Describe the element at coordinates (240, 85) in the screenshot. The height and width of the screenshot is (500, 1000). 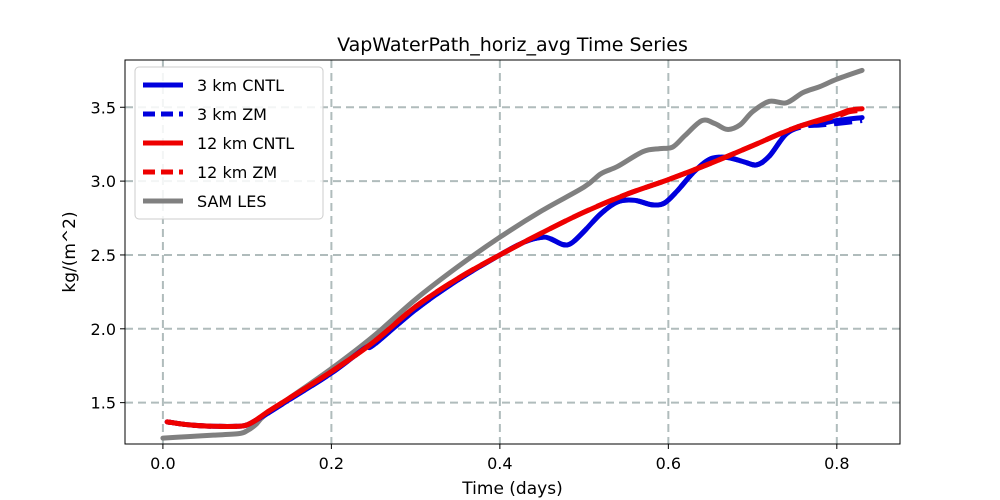
I see `legend-label: 3 km CNTL` at that location.